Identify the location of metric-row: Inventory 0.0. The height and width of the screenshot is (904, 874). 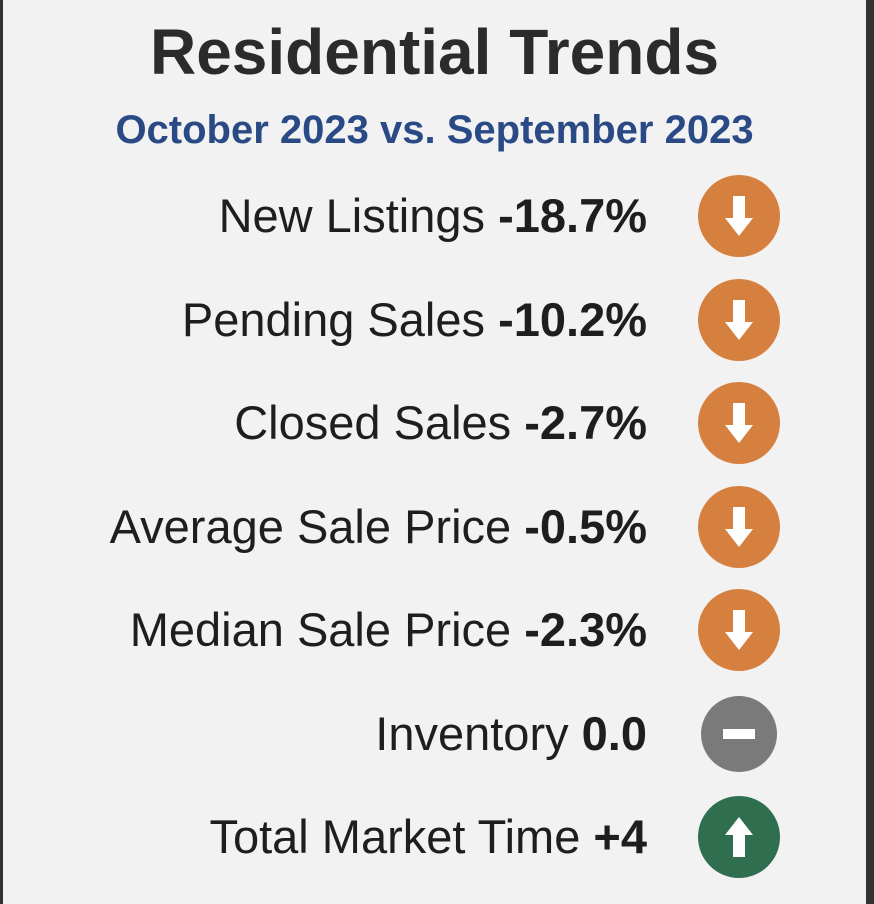
(325, 734).